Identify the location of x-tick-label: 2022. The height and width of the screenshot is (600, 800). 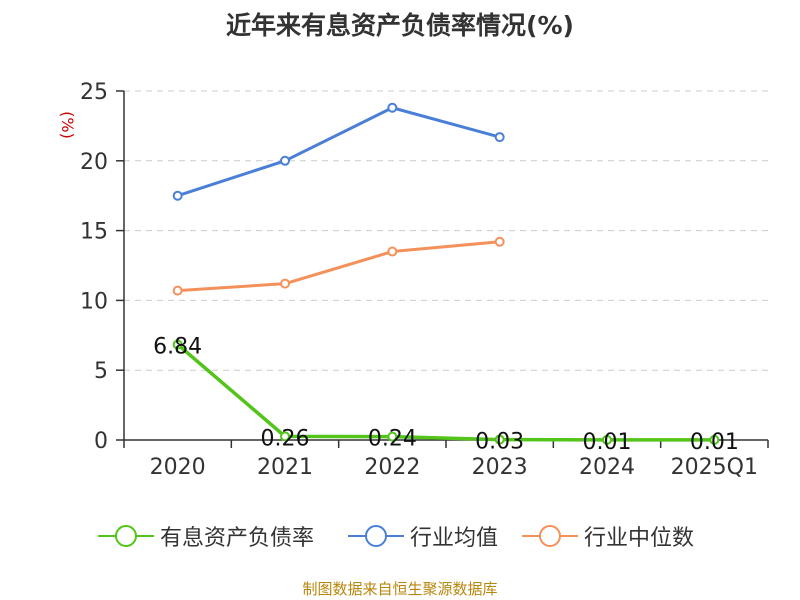
(392, 467).